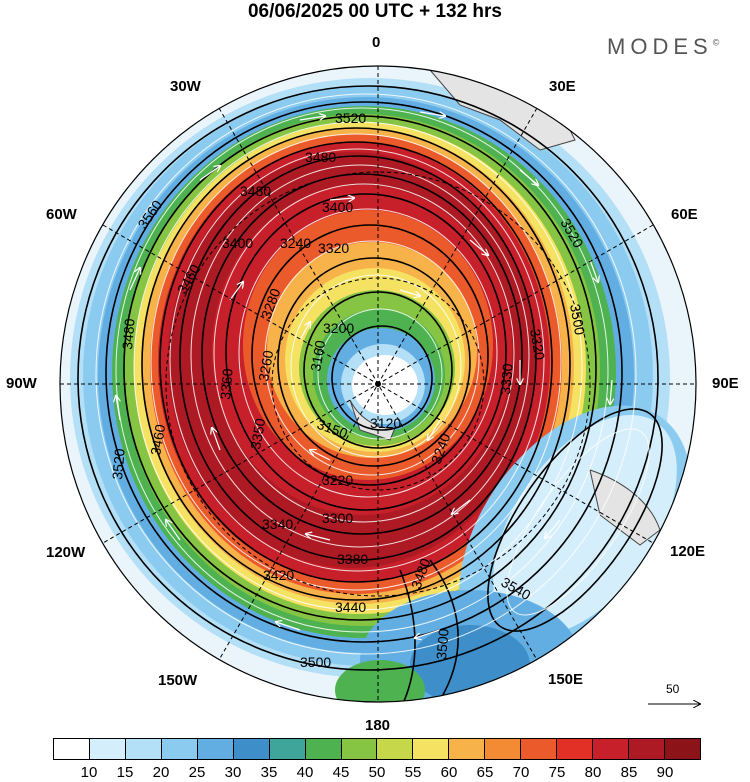 The image size is (750, 782). What do you see at coordinates (566, 679) in the screenshot?
I see `lon-label-150e: 150E` at bounding box center [566, 679].